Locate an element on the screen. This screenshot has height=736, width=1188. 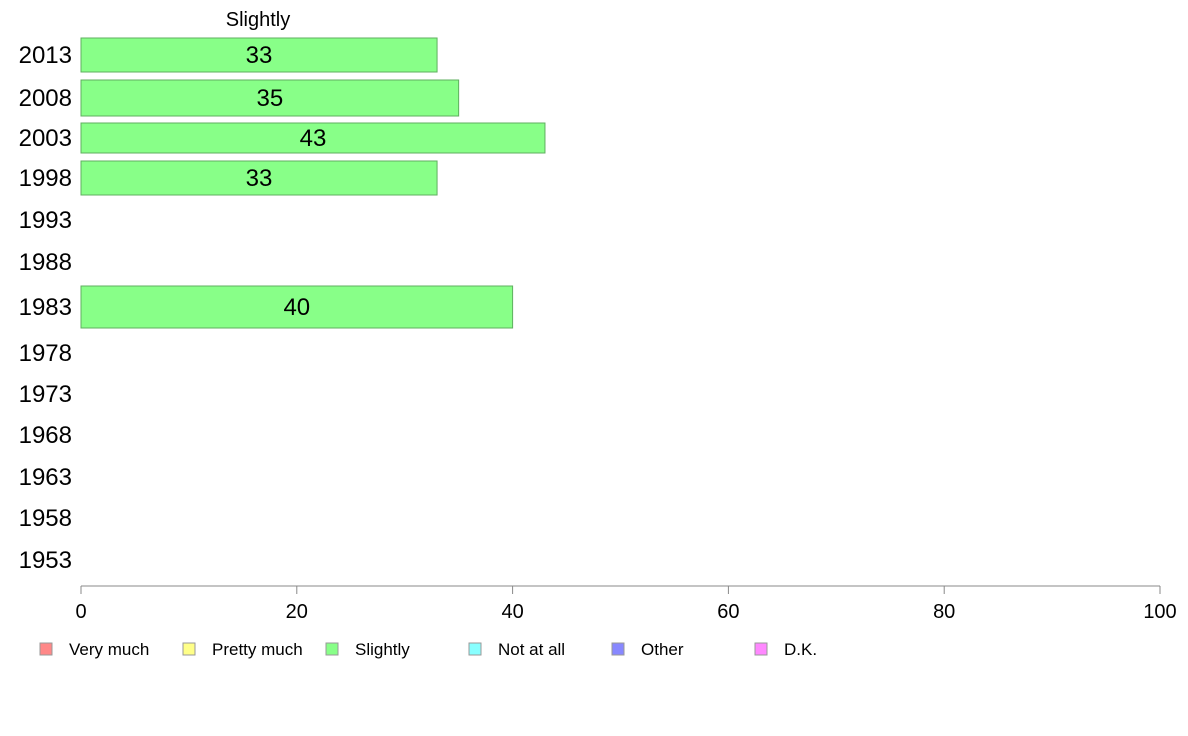
bar-value-label: 35 is located at coordinates (269, 98).